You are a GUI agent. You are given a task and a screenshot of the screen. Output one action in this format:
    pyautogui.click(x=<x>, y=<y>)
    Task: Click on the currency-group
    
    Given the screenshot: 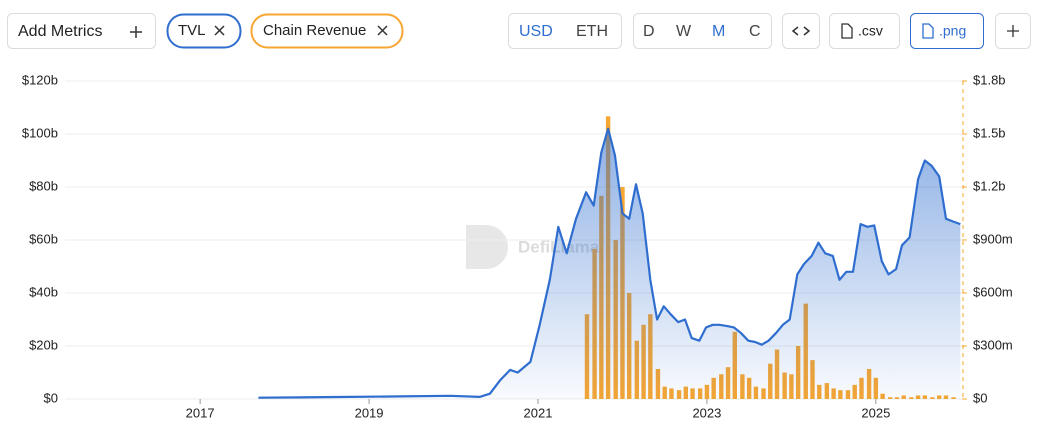 What is the action you would take?
    pyautogui.click(x=565, y=31)
    